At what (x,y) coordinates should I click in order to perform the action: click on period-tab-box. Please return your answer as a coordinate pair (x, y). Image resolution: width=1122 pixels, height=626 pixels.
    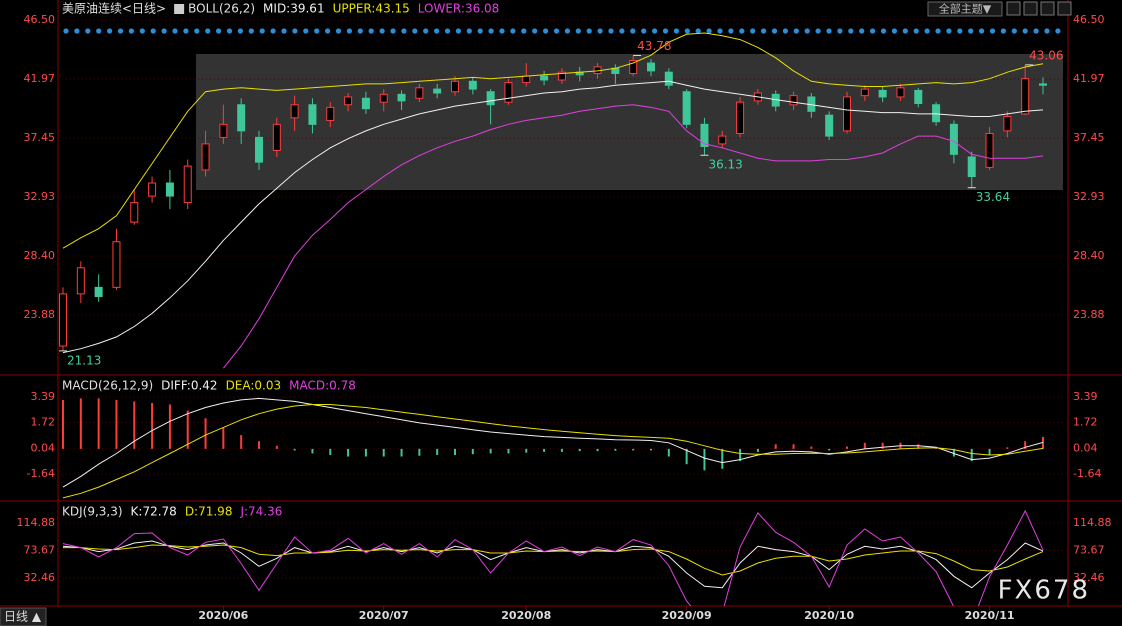
    Looking at the image, I should click on (23, 616).